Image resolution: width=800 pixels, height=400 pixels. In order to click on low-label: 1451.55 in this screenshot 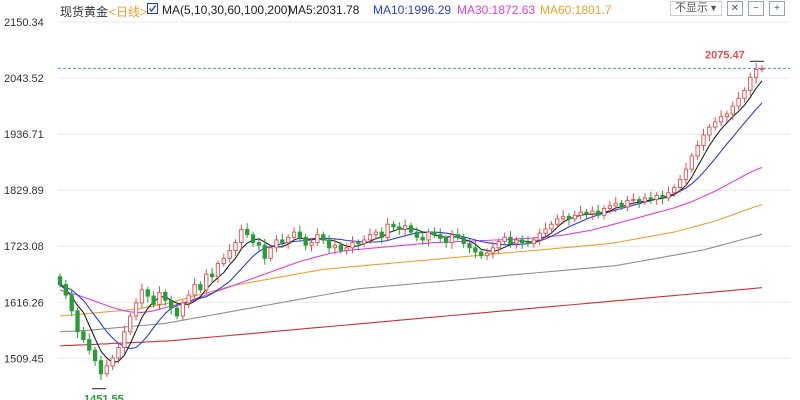, I will do `click(104, 397)`.